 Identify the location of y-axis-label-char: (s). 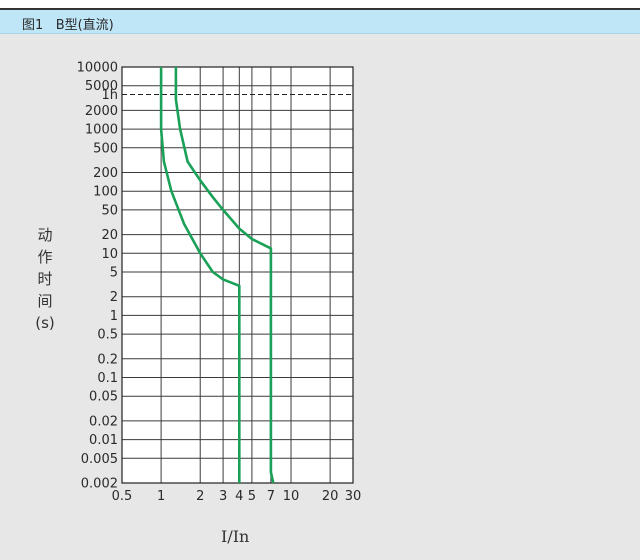
(45, 323).